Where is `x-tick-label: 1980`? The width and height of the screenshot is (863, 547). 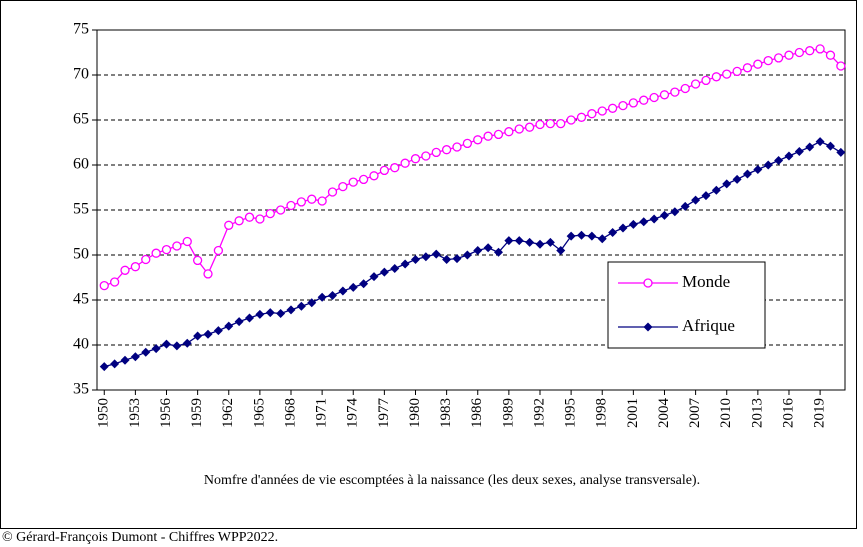 x-tick-label: 1980 is located at coordinates (415, 413).